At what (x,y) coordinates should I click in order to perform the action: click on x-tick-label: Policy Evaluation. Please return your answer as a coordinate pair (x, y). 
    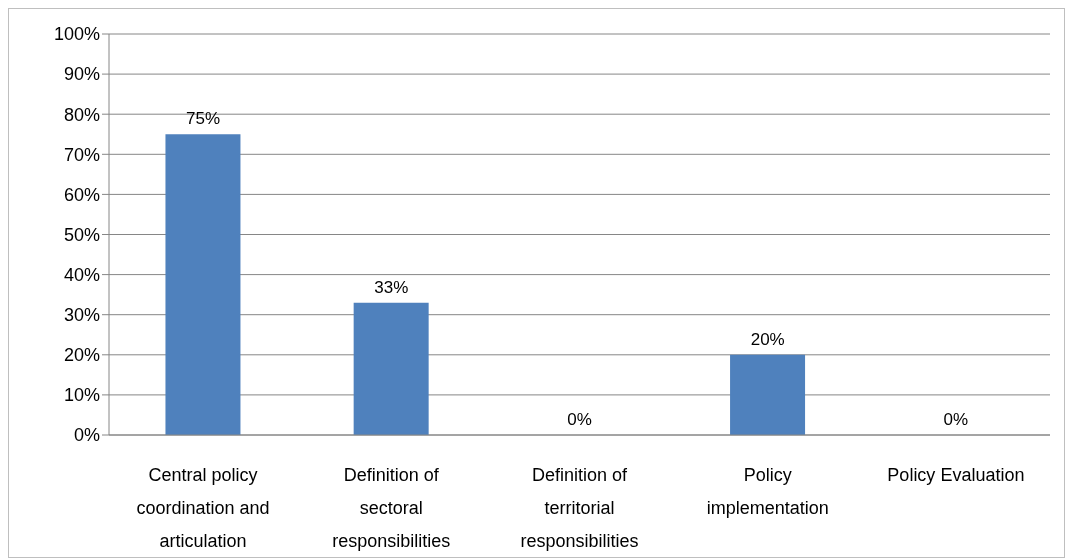
    Looking at the image, I should click on (956, 475).